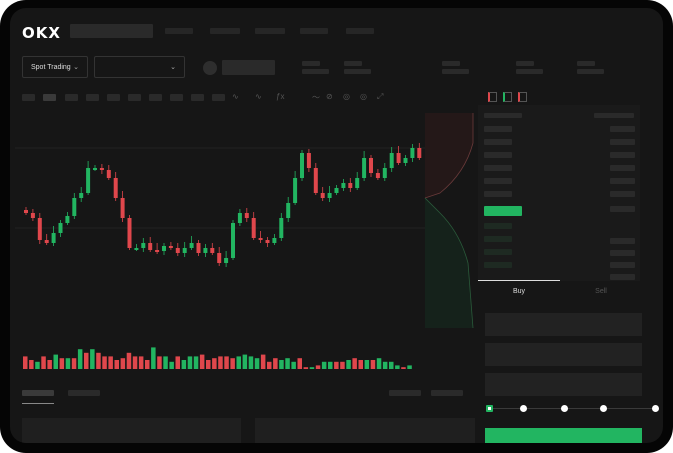  Describe the element at coordinates (622, 277) in the screenshot. I see `bid-size` at that location.